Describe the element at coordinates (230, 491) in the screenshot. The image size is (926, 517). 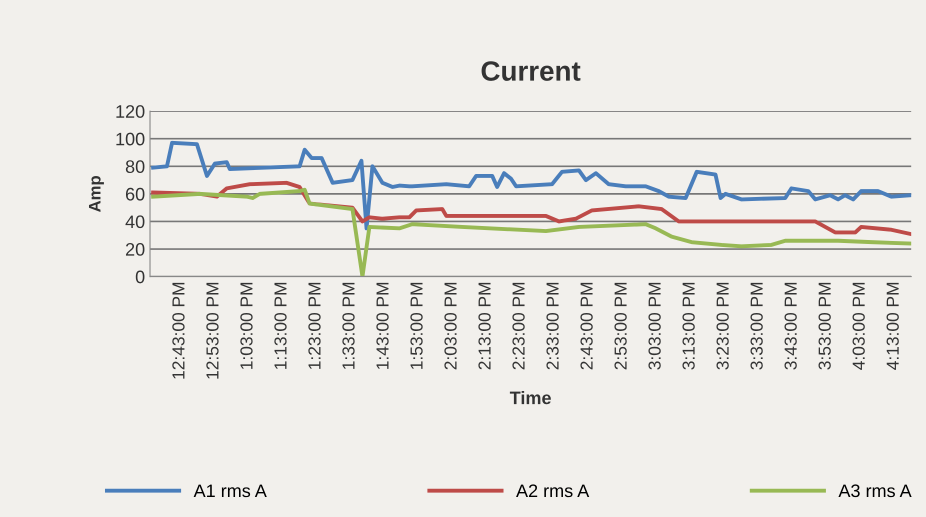
I see `legend-label: A1 rms A` at that location.